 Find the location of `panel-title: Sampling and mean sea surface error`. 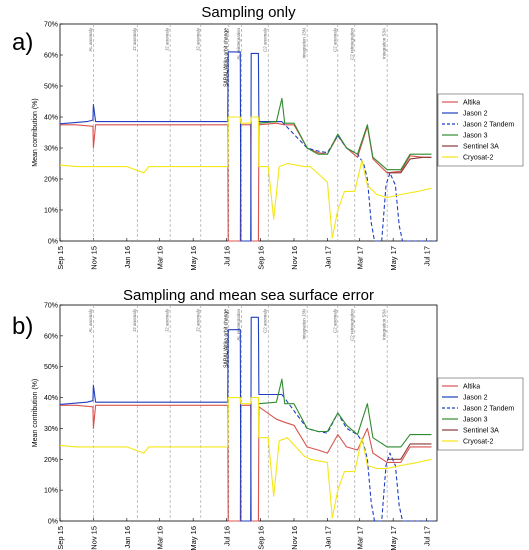

panel-title: Sampling and mean sea surface error is located at coordinates (248, 295).